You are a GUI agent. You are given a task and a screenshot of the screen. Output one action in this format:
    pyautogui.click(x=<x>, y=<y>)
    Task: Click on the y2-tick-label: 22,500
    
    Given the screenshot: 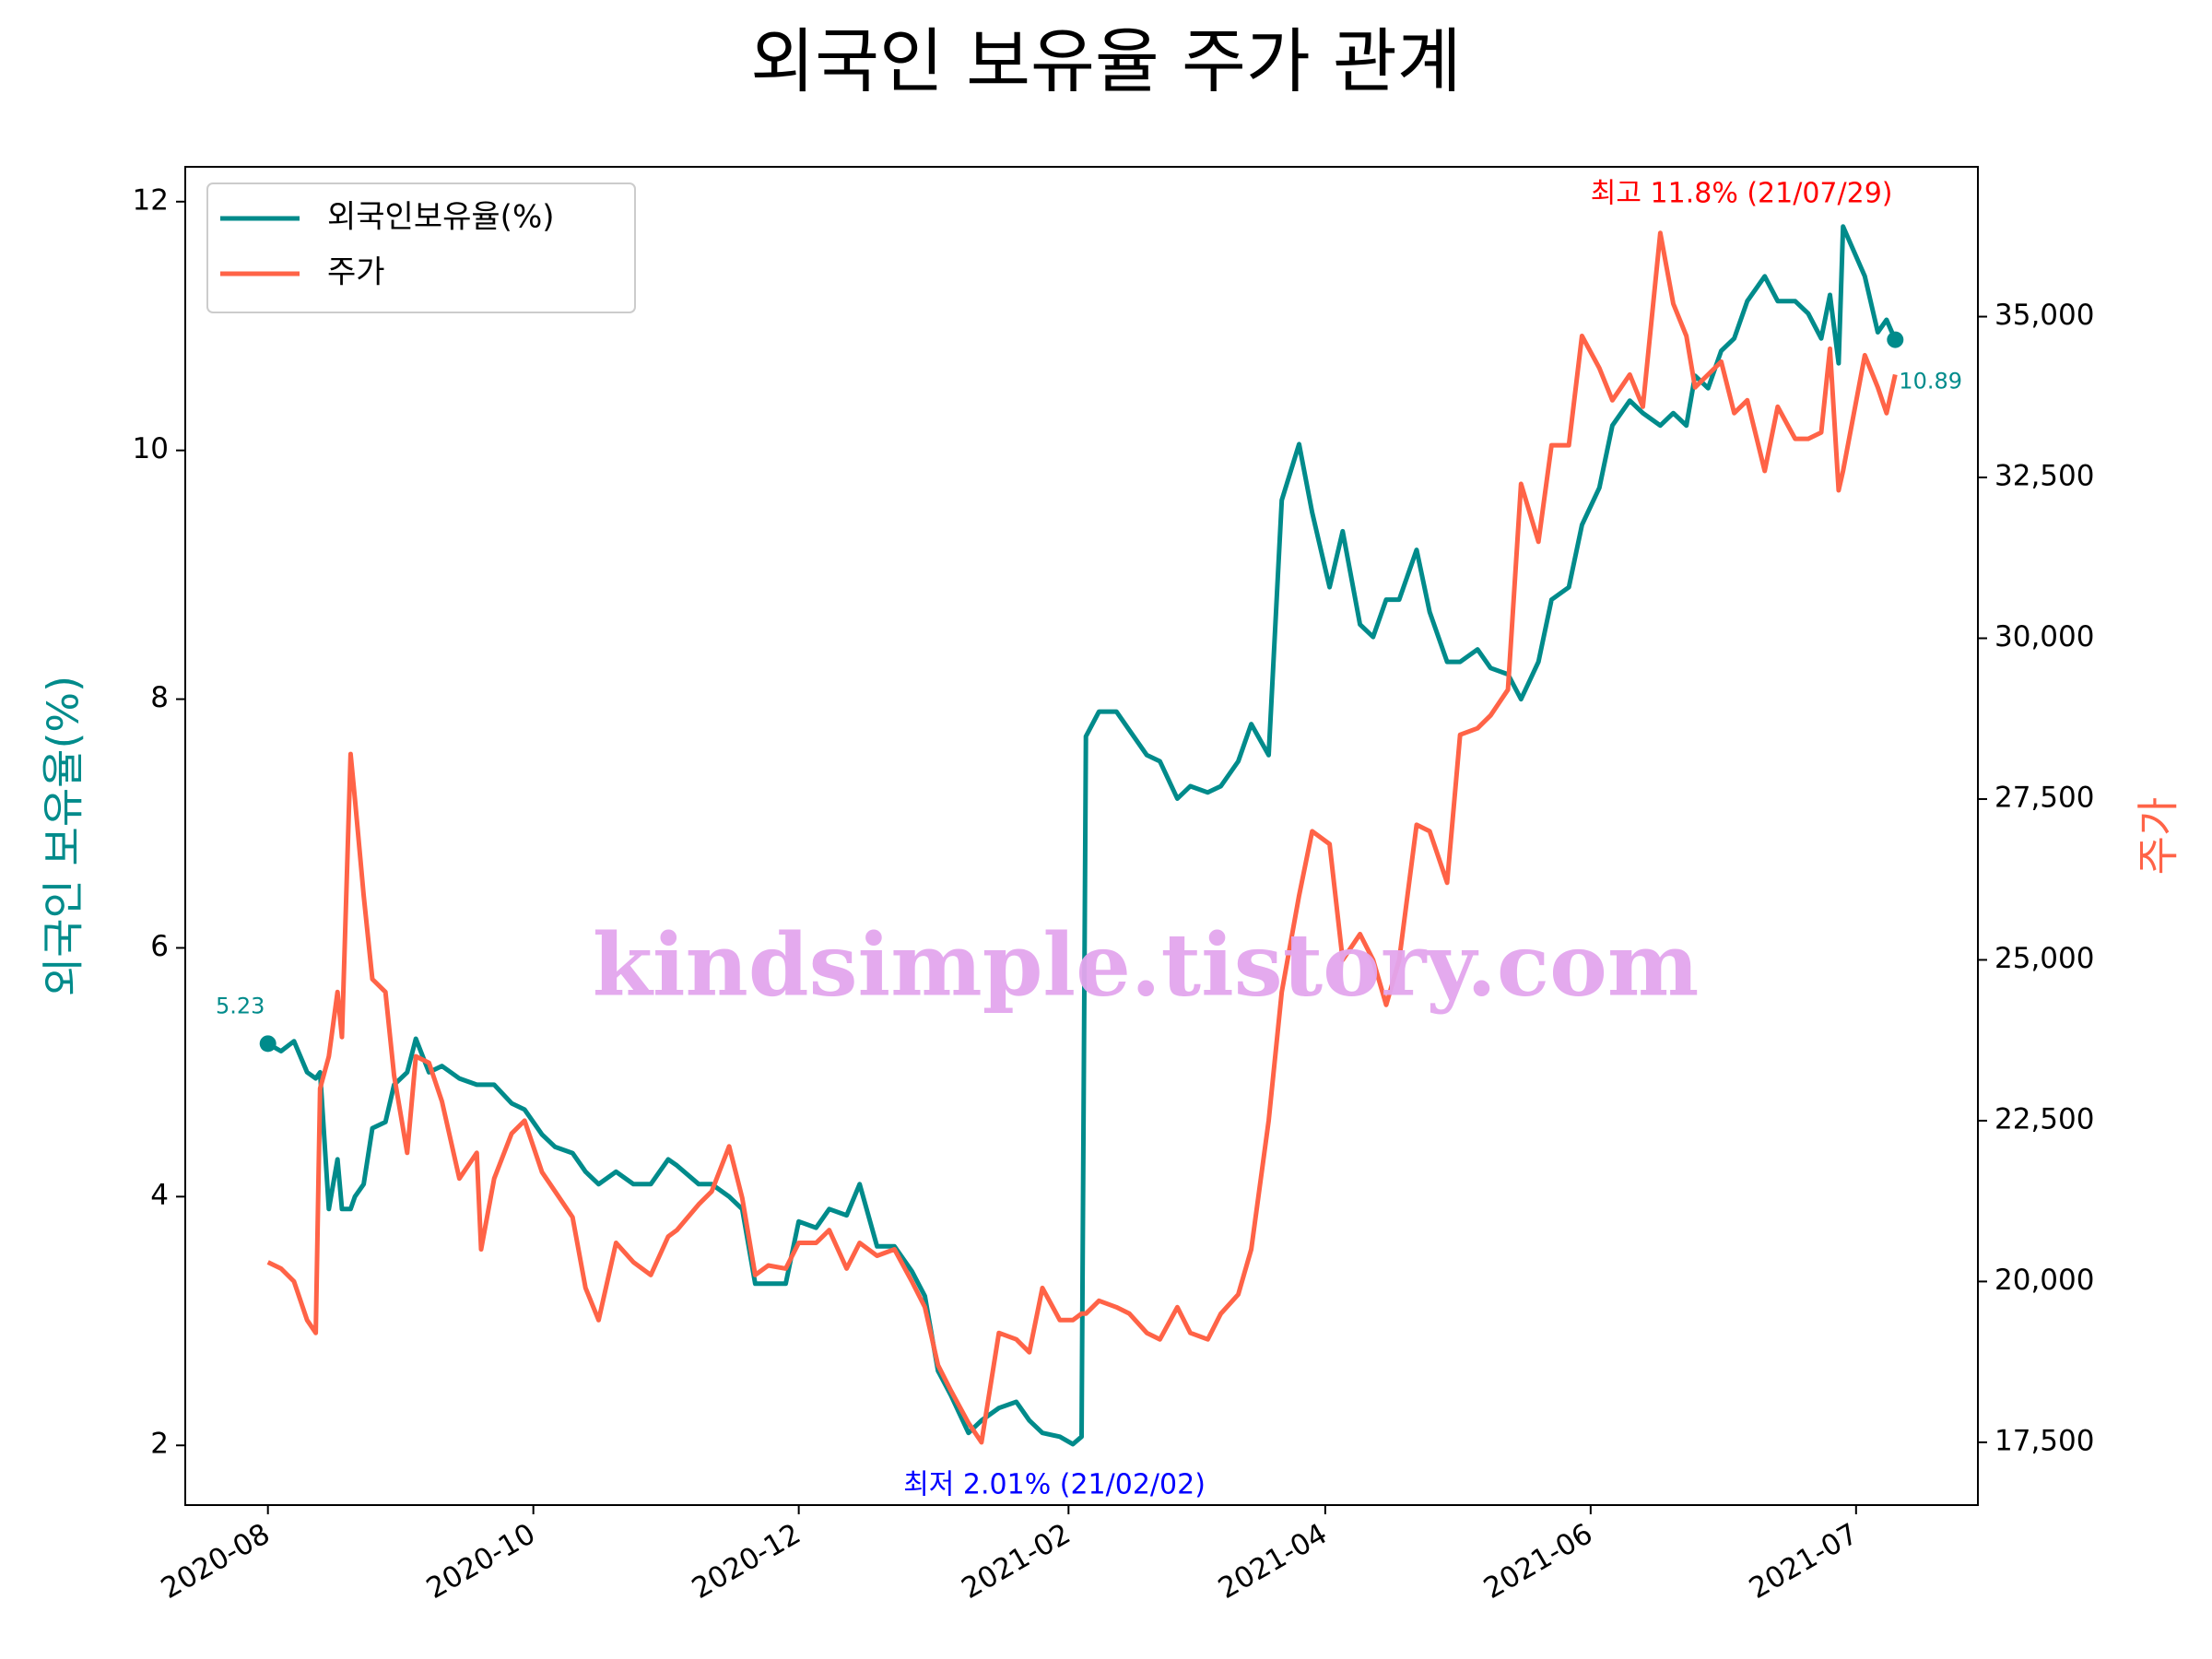 What is the action you would take?
    pyautogui.click(x=2044, y=1118)
    